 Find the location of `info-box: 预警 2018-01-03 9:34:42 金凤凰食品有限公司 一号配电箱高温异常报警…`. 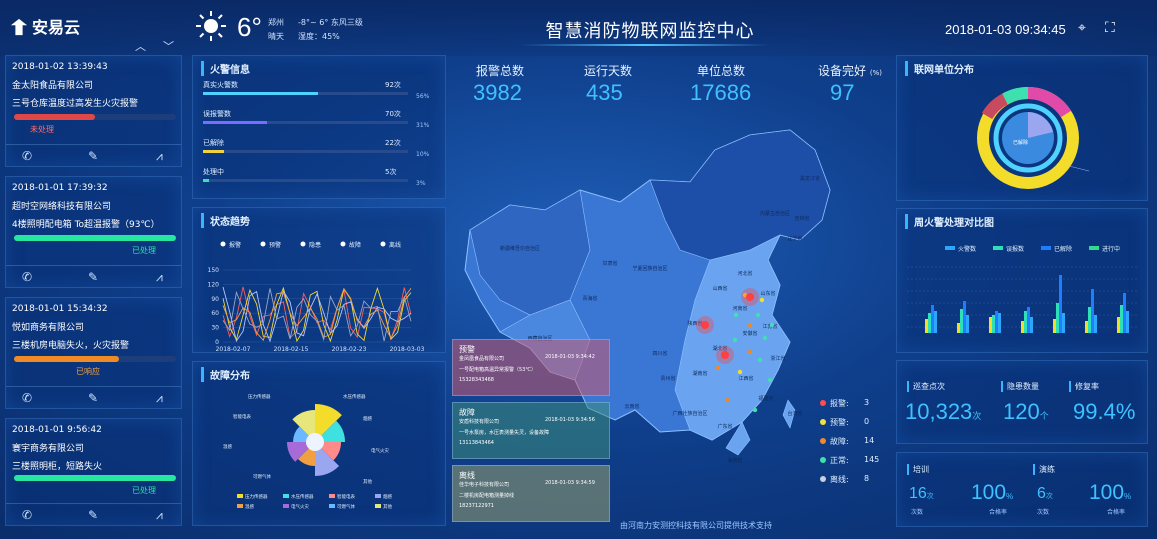

info-box: 预警 2018-01-03 9:34:42 金凤凰食品有限公司 一号配电箱高温异常报警… is located at coordinates (531, 367).